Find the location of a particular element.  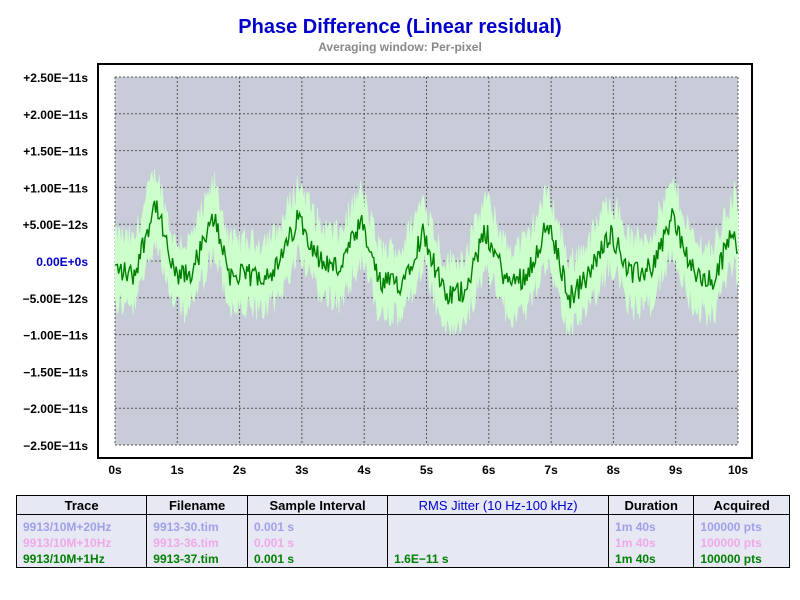

x-tick-label: 4s is located at coordinates (365, 470).